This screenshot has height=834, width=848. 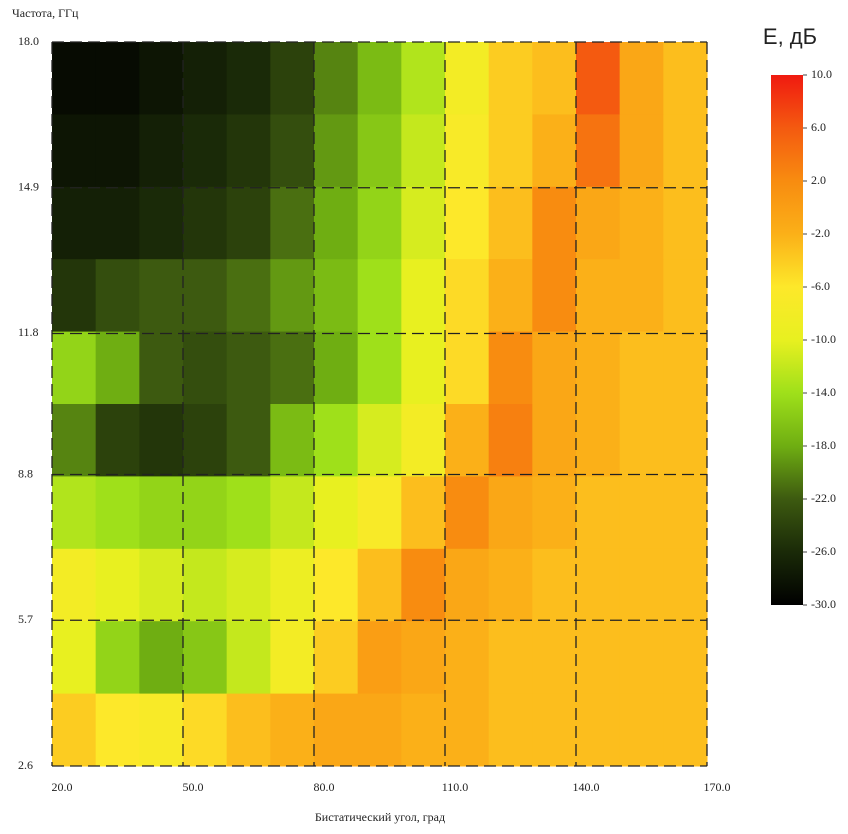 What do you see at coordinates (62, 787) in the screenshot?
I see `x-tick-label: 20.0` at bounding box center [62, 787].